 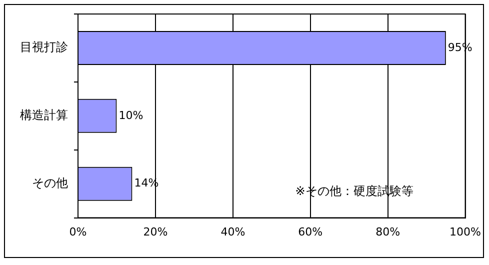 I want to click on y-tick-label: 構造計算, so click(x=44, y=115).